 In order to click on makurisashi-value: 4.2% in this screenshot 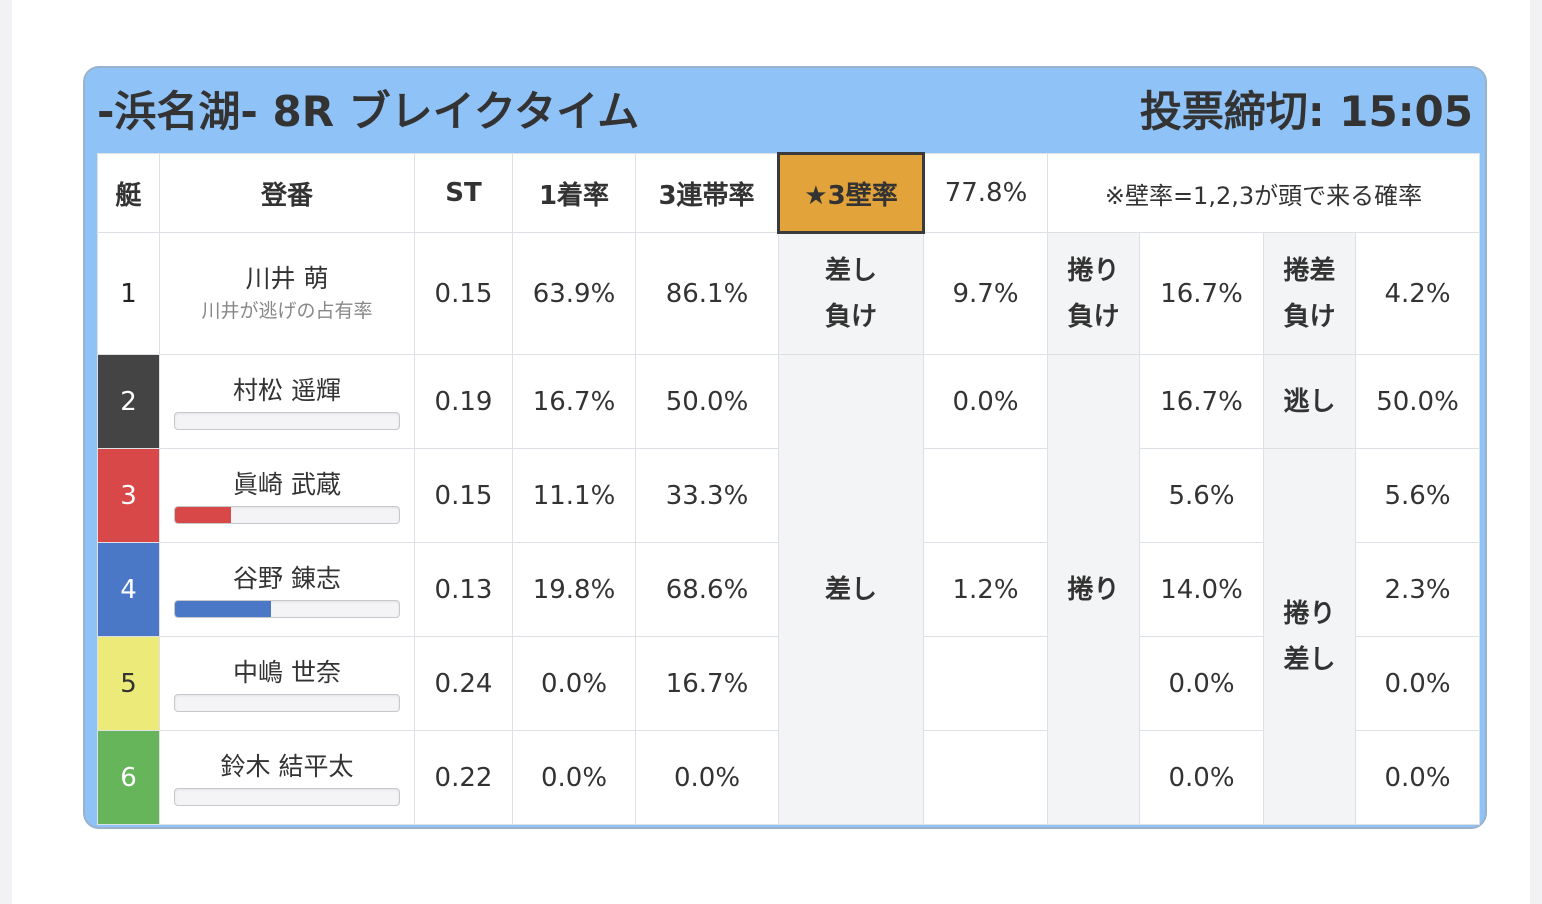, I will do `click(1417, 293)`.